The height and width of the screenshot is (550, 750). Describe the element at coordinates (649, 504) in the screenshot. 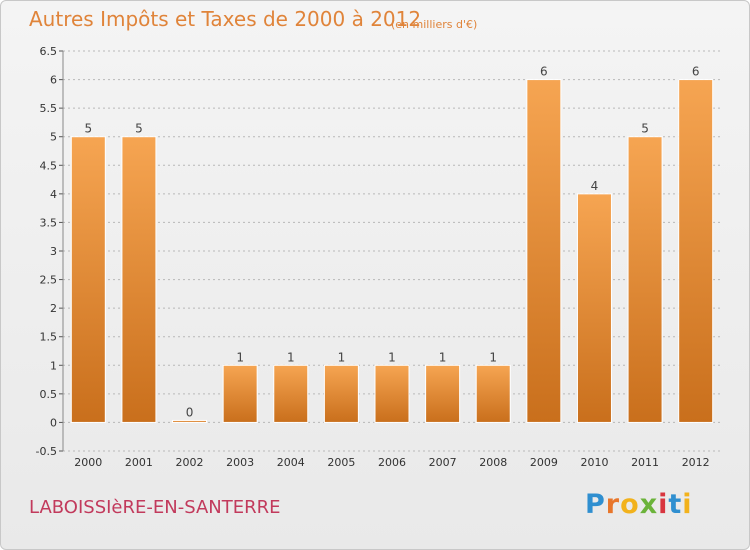

I see `logo-letter: x` at that location.